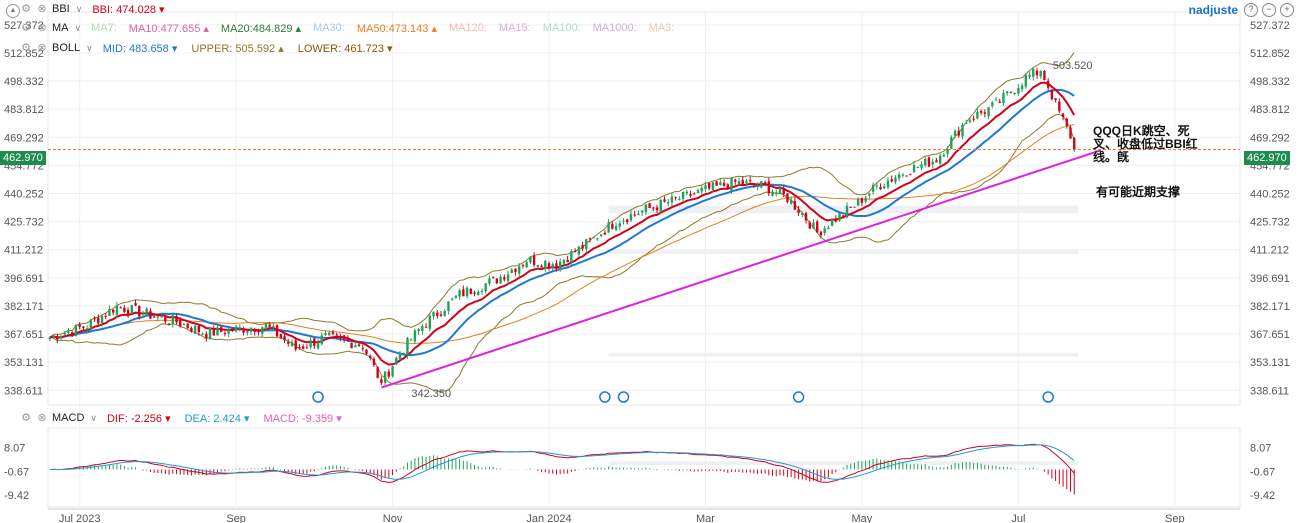  I want to click on macd-dea-line, so click(562, 462).